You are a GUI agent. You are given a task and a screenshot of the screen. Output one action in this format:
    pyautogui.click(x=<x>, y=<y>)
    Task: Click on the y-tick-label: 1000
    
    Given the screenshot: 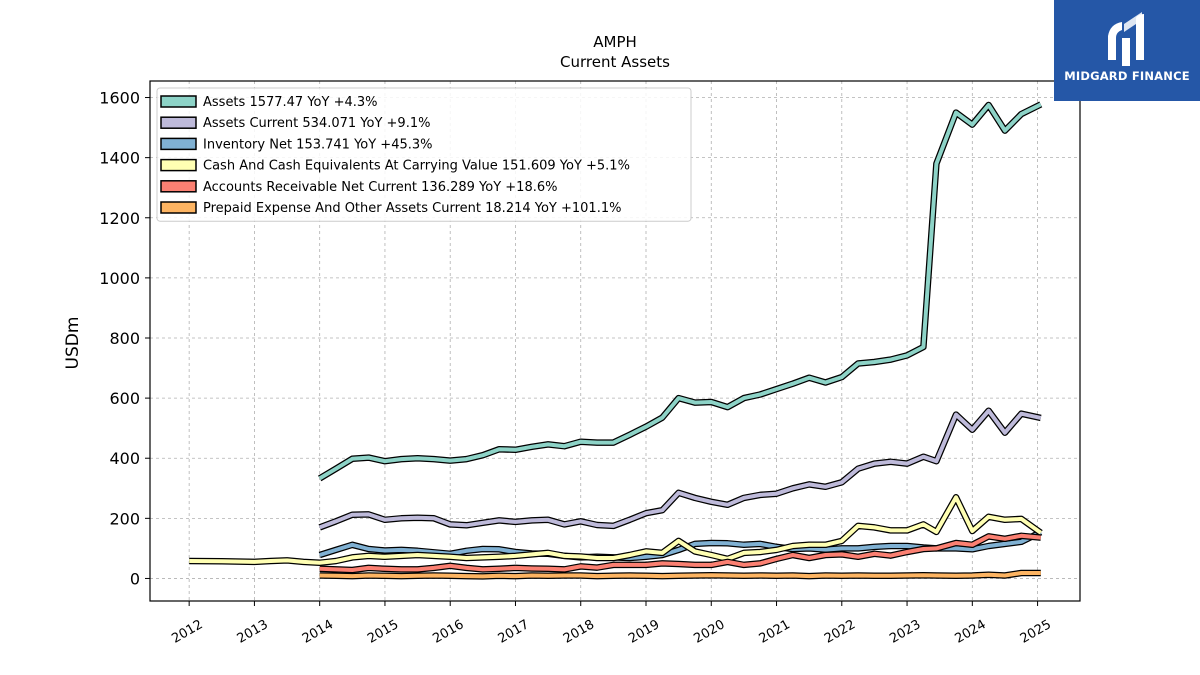 What is the action you would take?
    pyautogui.click(x=119, y=278)
    